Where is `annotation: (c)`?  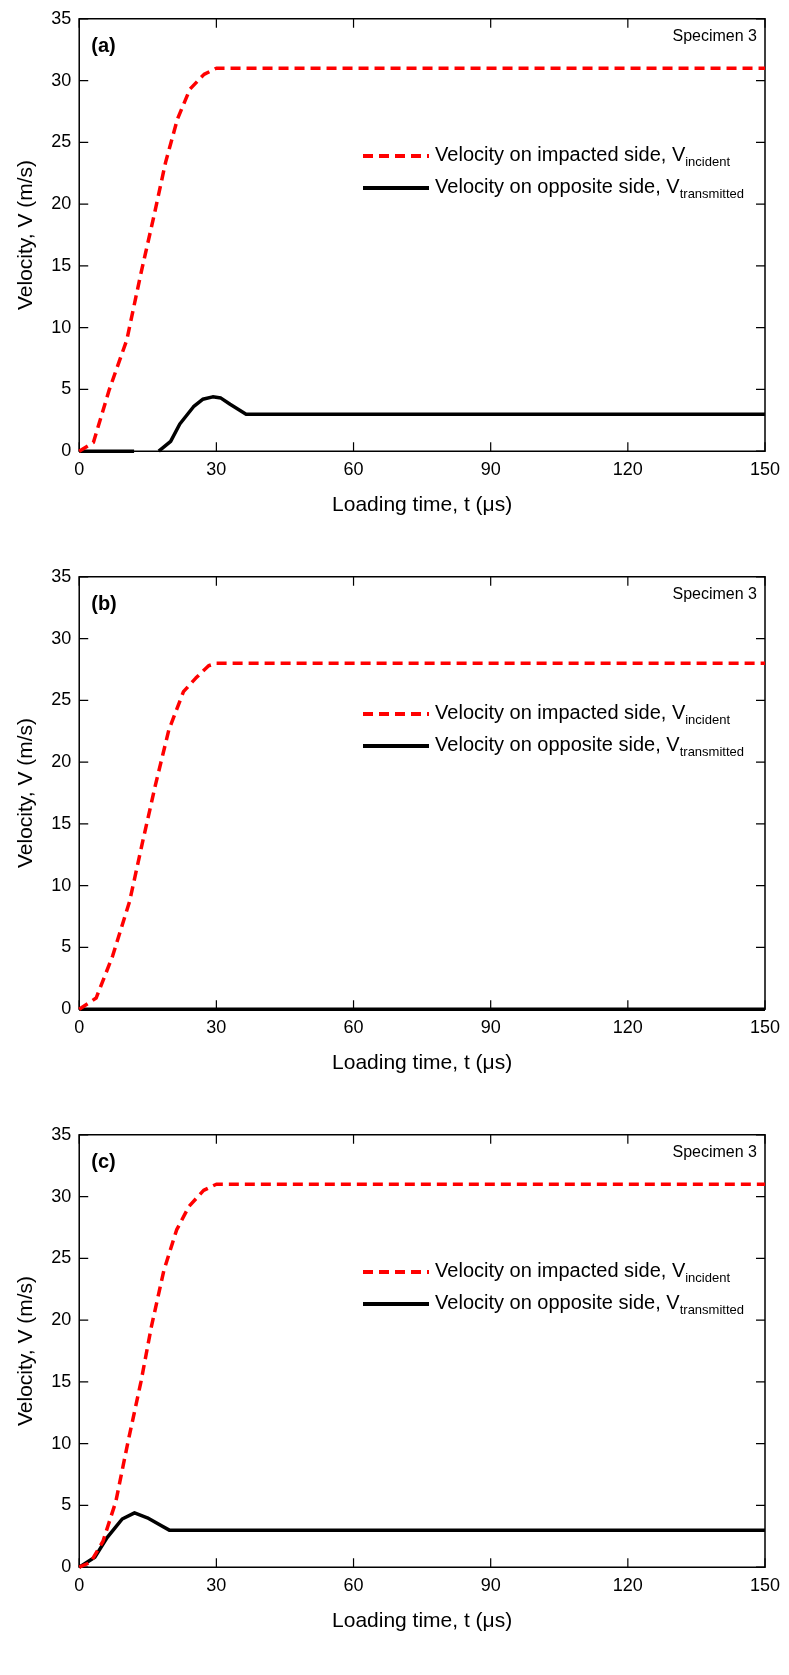 annotation: (c) is located at coordinates (103, 1161).